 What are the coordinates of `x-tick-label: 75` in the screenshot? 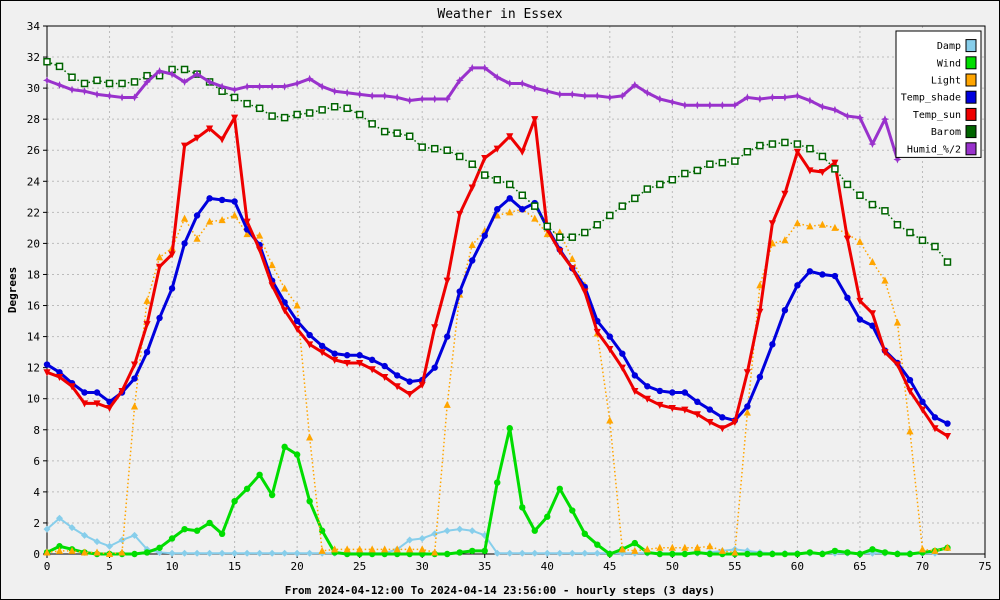 It's located at (984, 566).